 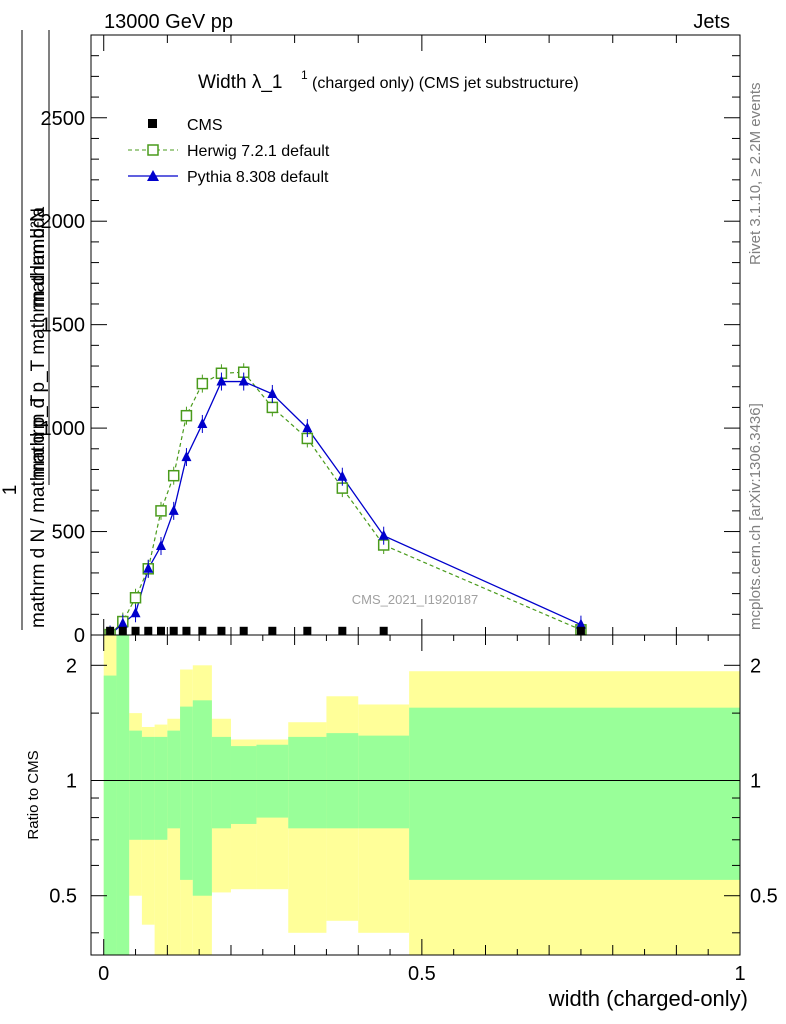 I want to click on plot-title-superscript: 1, so click(x=304, y=75).